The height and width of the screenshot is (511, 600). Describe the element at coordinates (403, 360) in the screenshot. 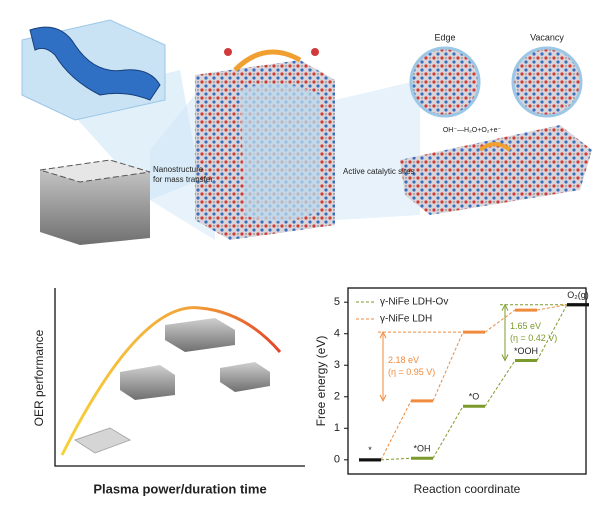

I see `gap-label: 2.18 eV` at that location.